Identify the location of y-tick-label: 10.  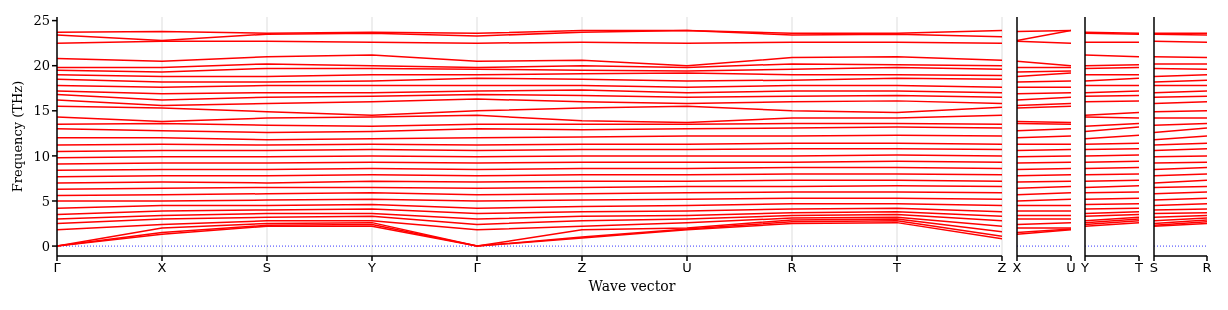
(41, 156).